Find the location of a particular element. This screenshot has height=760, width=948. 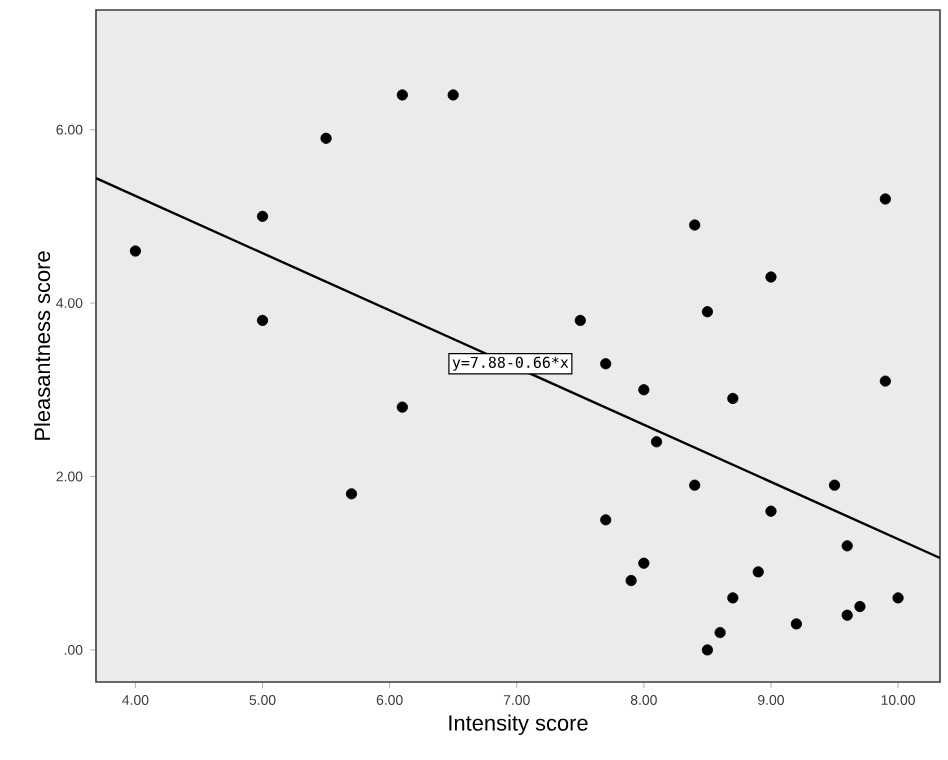

x-axis-title: Intensity score is located at coordinates (518, 725).